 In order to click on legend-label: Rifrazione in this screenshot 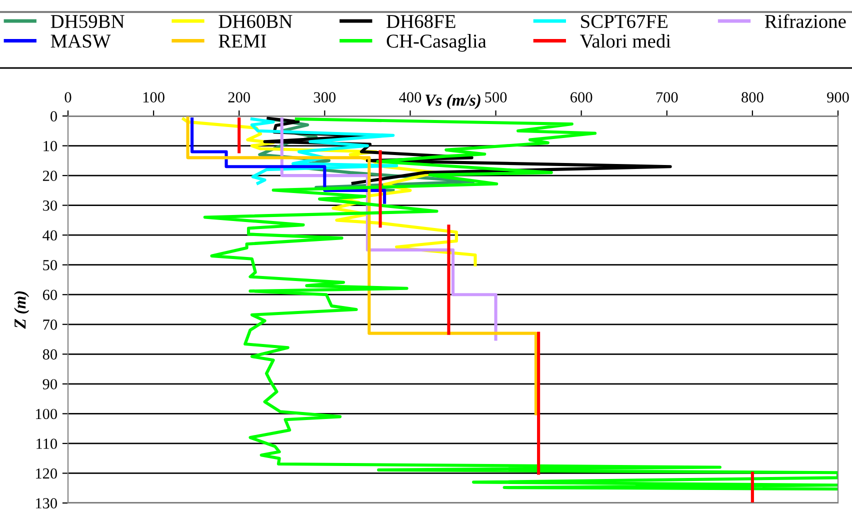, I will do `click(805, 21)`.